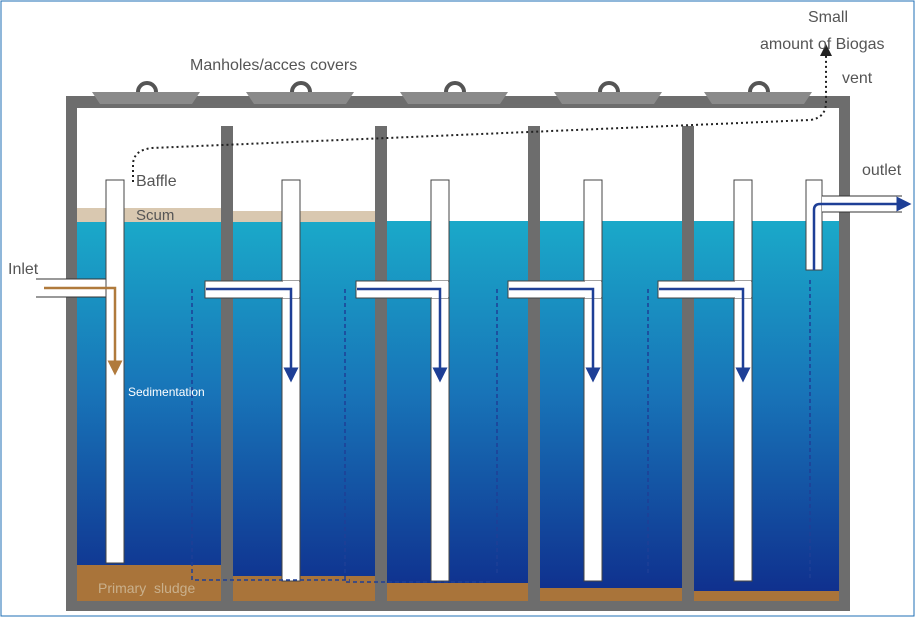 The image size is (915, 617). Describe the element at coordinates (273, 65) in the screenshot. I see `label-manholes: Manholes/acces covers` at that location.